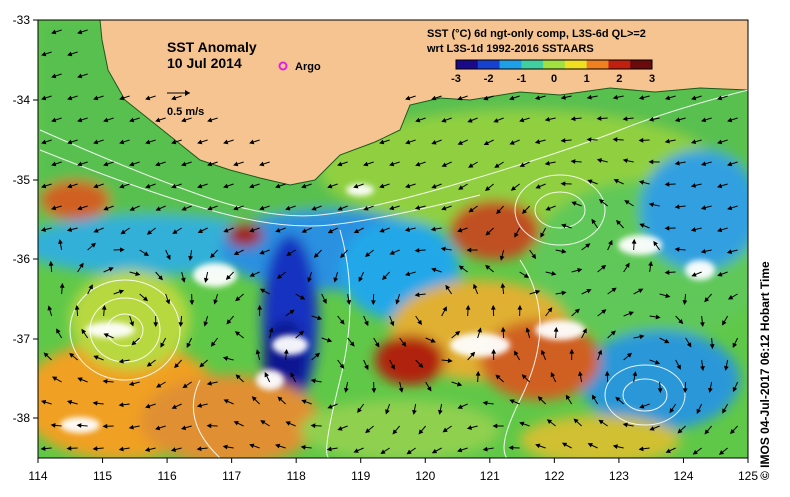  What do you see at coordinates (490, 476) in the screenshot?
I see `x-tick-label: 121` at bounding box center [490, 476].